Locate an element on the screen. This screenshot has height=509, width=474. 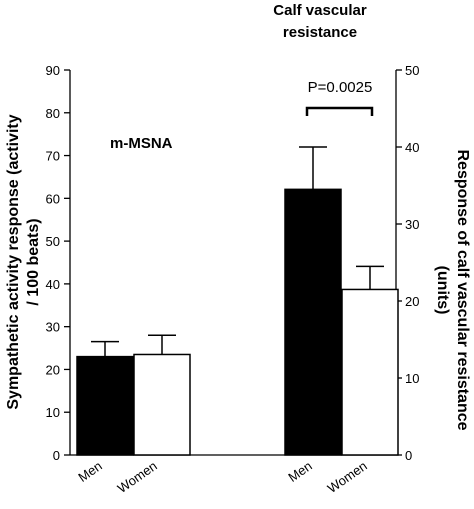
p-value-label: P=0.0025 is located at coordinates (340, 87).